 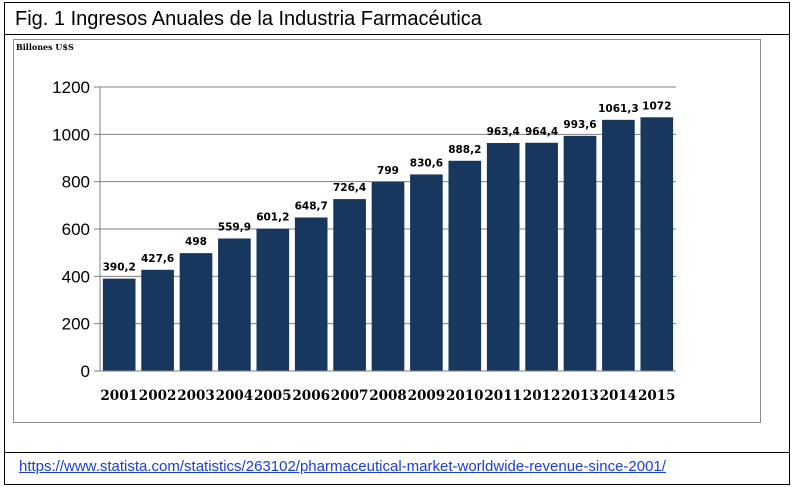 I want to click on y-tick-label-1200: 1200, so click(x=71, y=87).